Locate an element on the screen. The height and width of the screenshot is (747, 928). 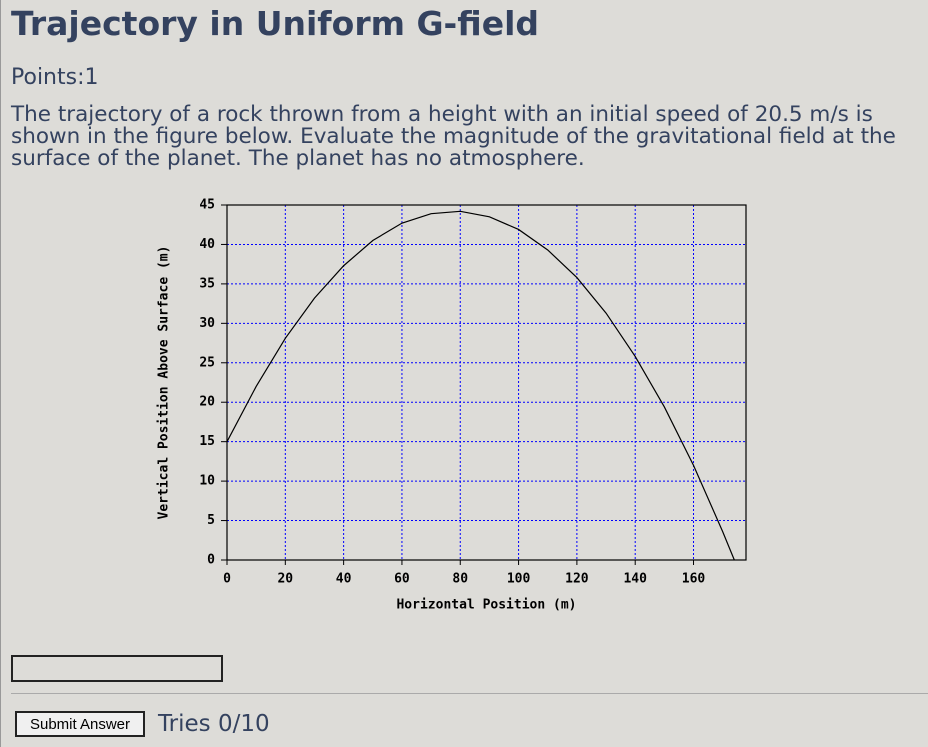
y-tick-label: 5 is located at coordinates (211, 520).